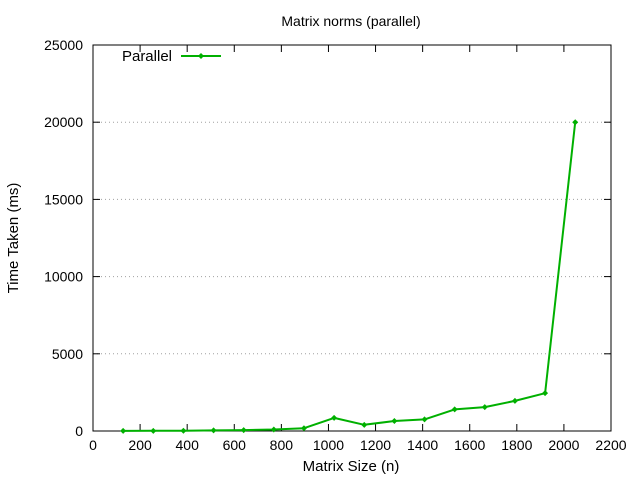 Image resolution: width=640 pixels, height=480 pixels. I want to click on y-tick-label: 5000, so click(67, 354).